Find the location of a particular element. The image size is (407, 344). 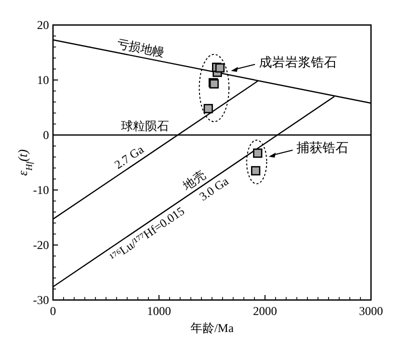

annotation: 成岩岩浆锆石 is located at coordinates (297, 62).